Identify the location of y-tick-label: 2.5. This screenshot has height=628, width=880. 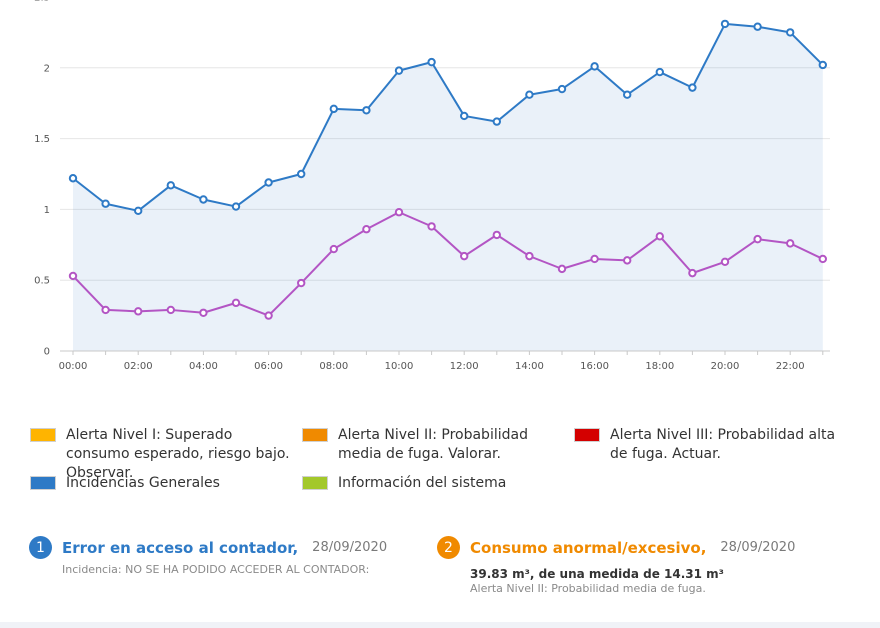
(42, 2).